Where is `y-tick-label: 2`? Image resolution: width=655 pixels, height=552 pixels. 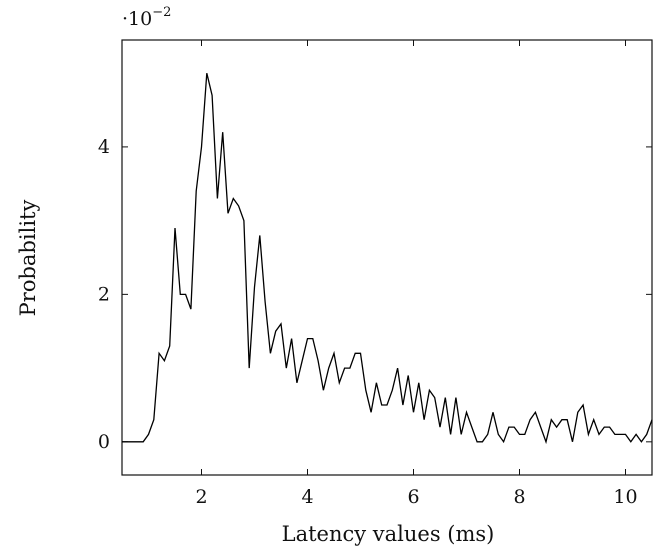
y-tick-label: 2 is located at coordinates (104, 294).